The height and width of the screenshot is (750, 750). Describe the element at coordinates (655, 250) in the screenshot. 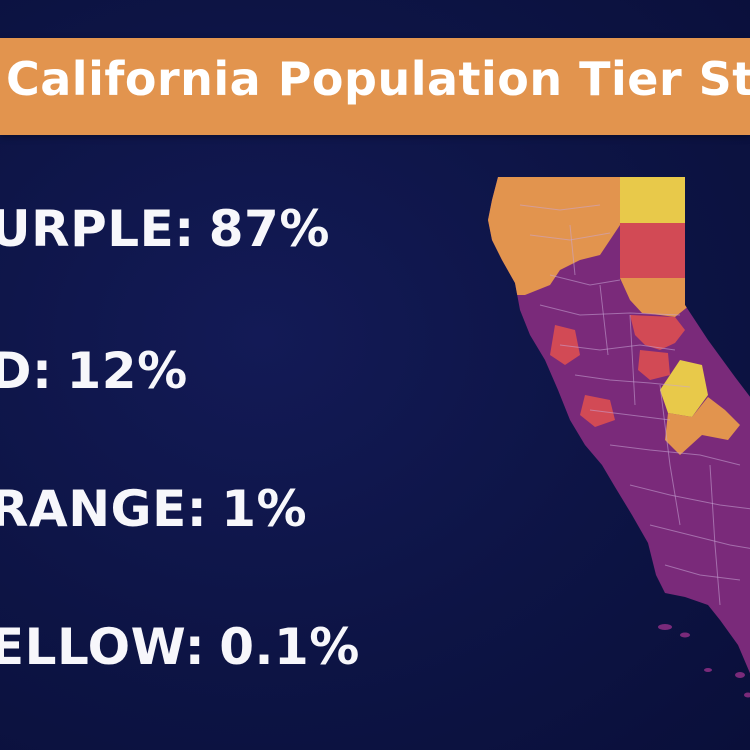

I see `map-red-north` at that location.